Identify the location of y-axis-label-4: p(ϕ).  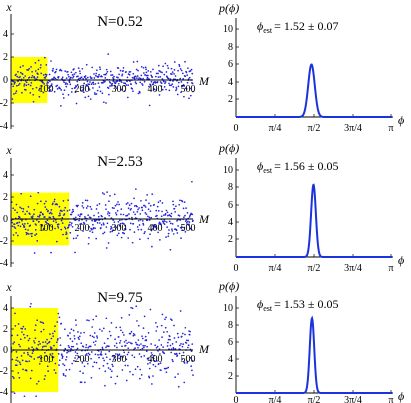
(228, 148).